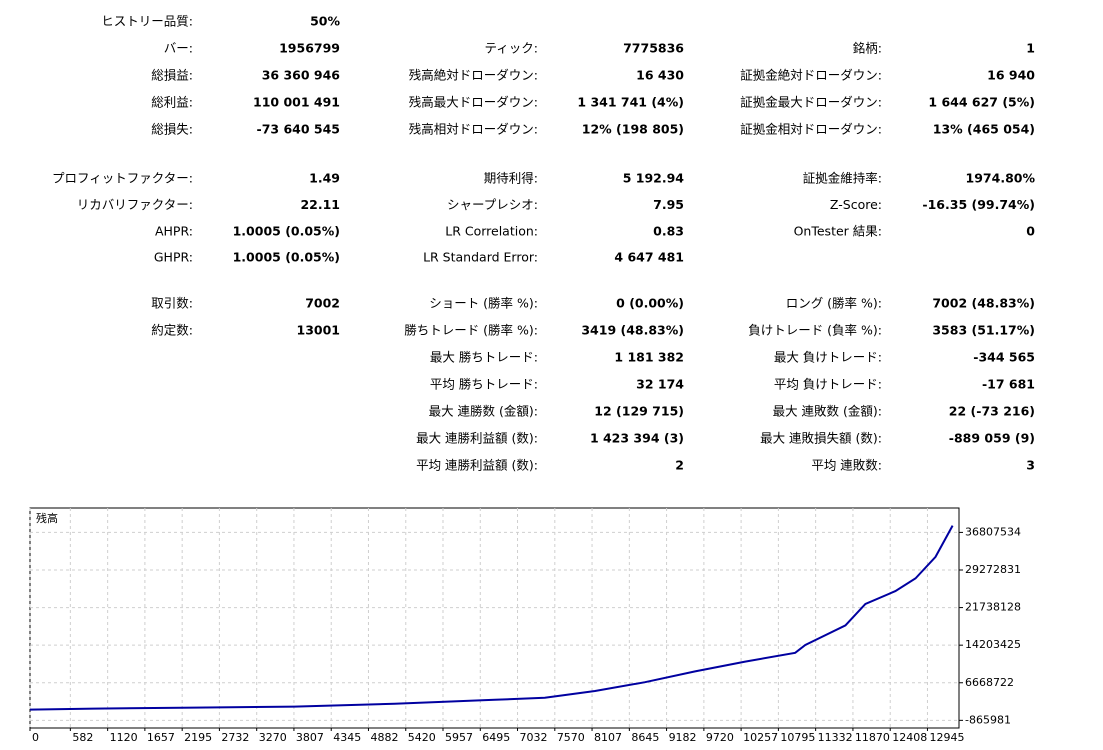  What do you see at coordinates (654, 178) in the screenshot?
I see `stat-value: 5 192.94` at bounding box center [654, 178].